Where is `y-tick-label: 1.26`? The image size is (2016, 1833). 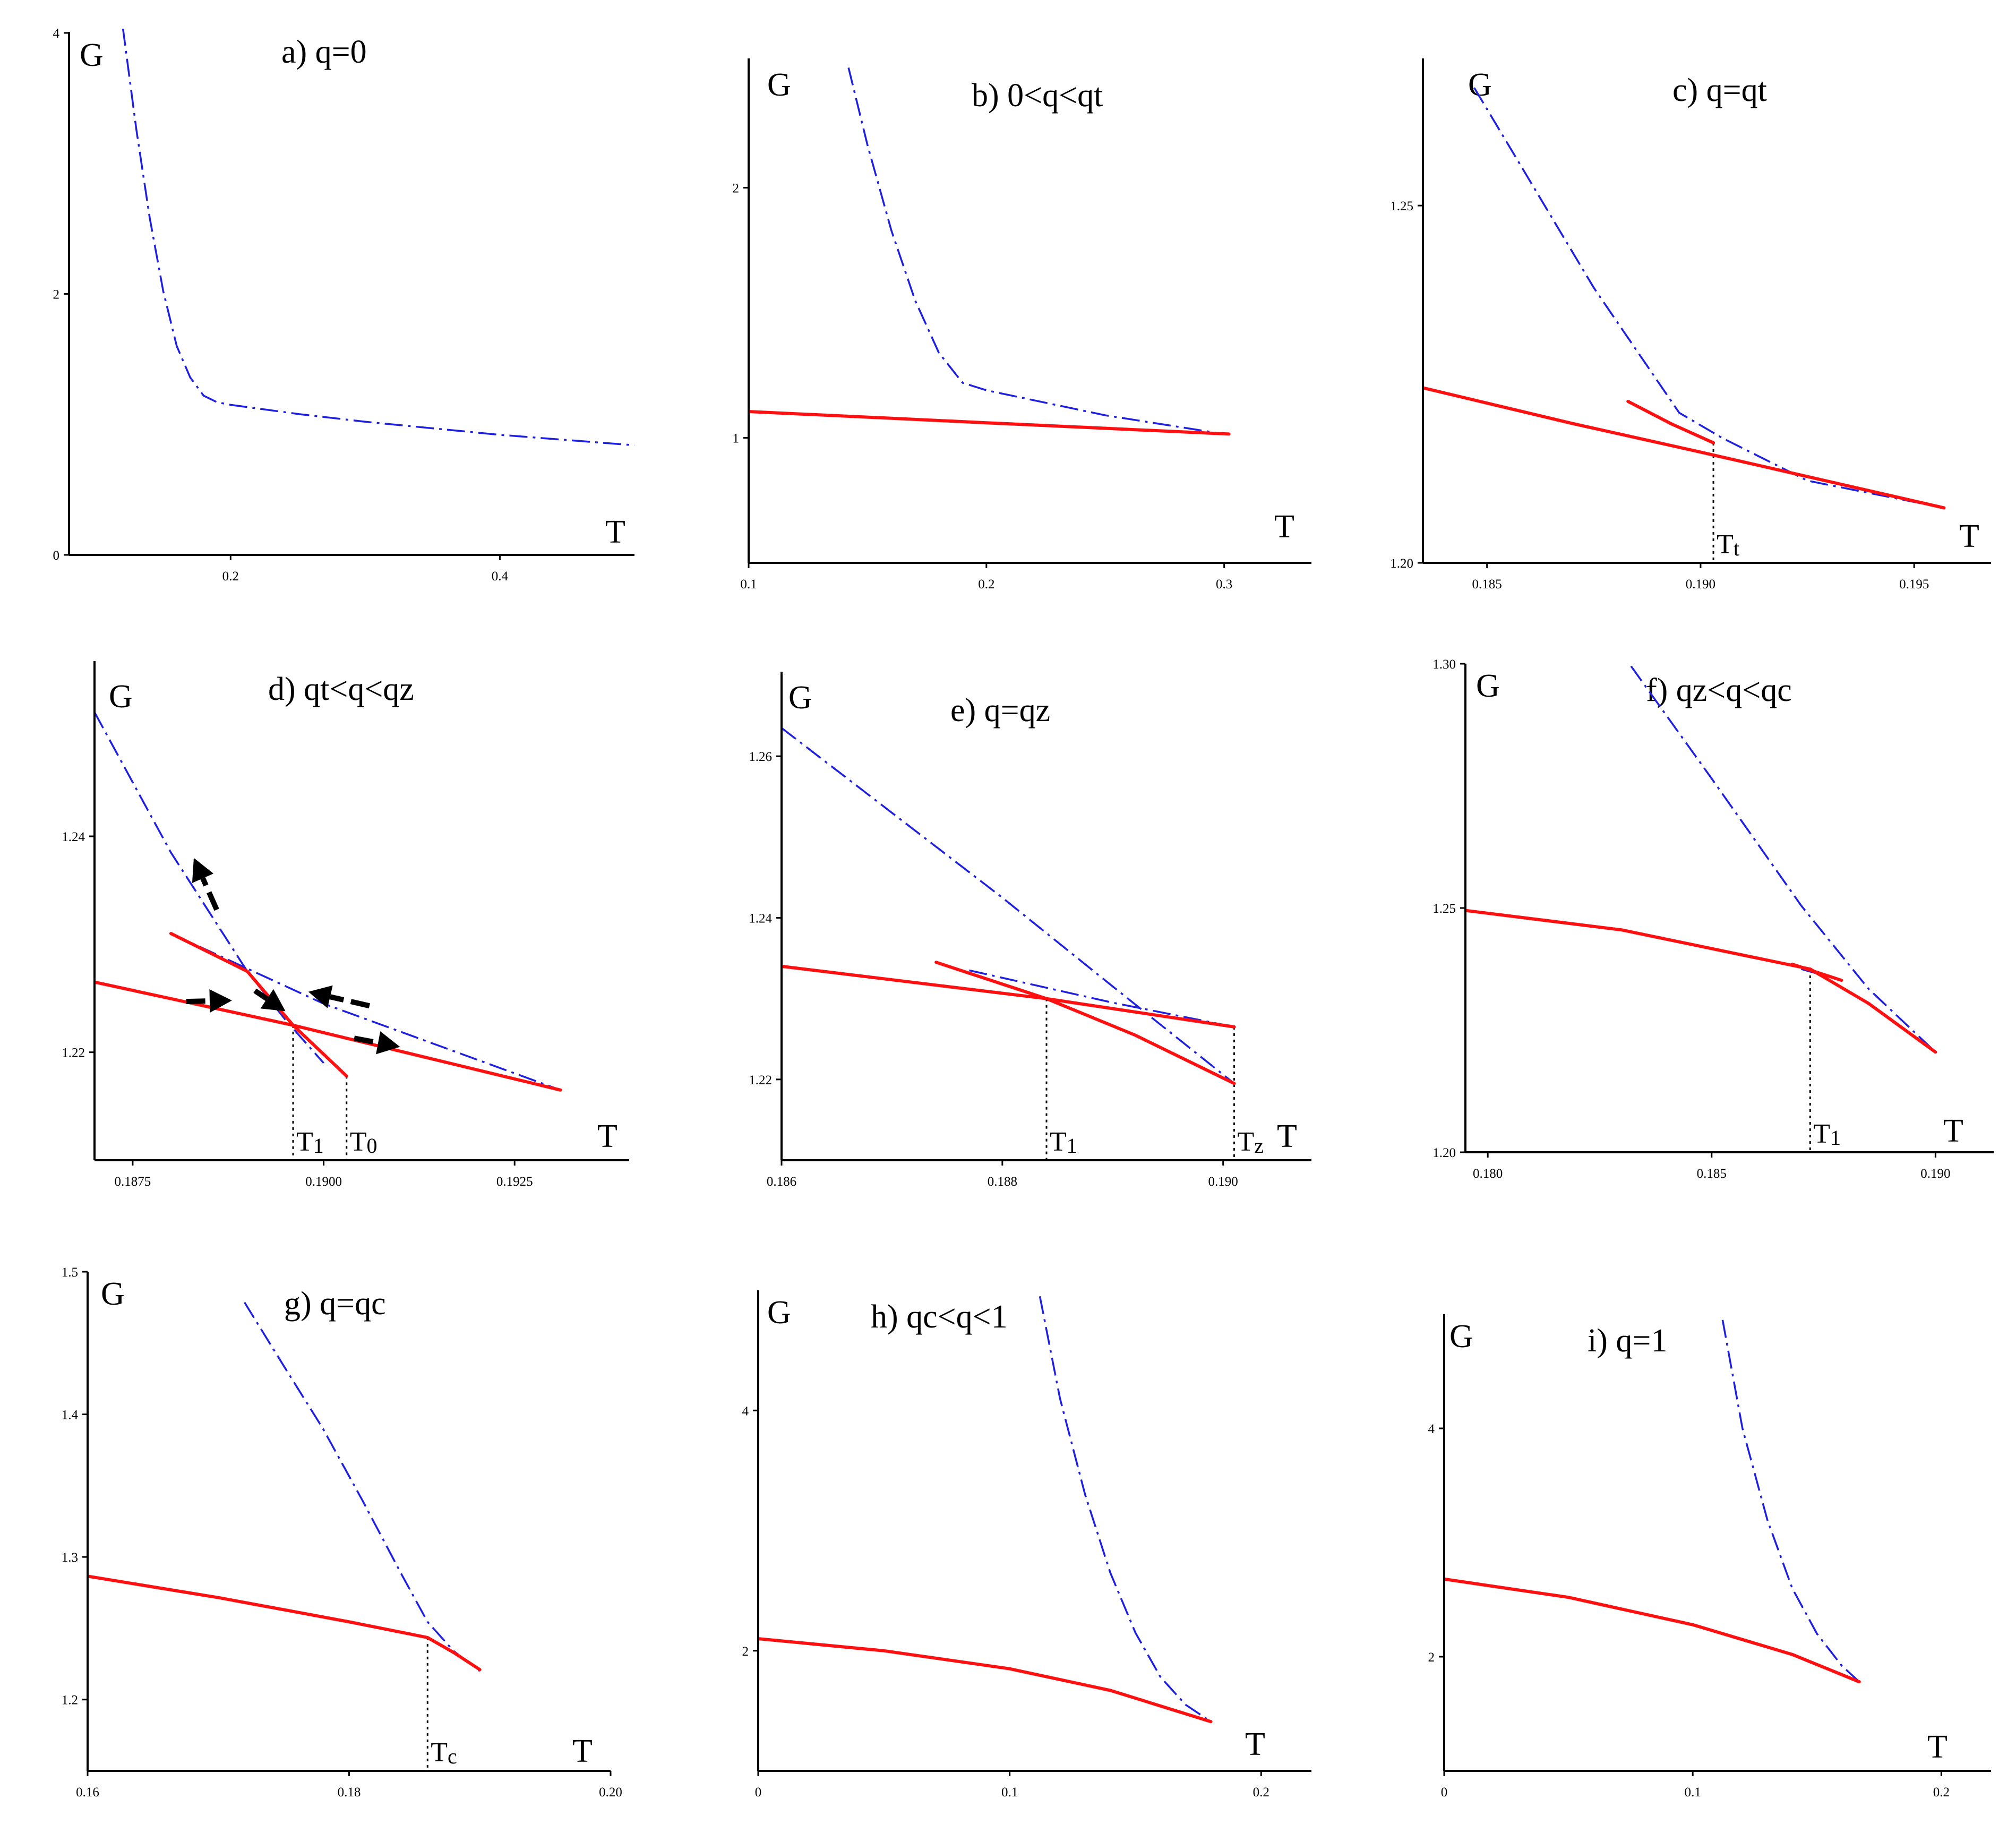 y-tick-label: 1.26 is located at coordinates (761, 757).